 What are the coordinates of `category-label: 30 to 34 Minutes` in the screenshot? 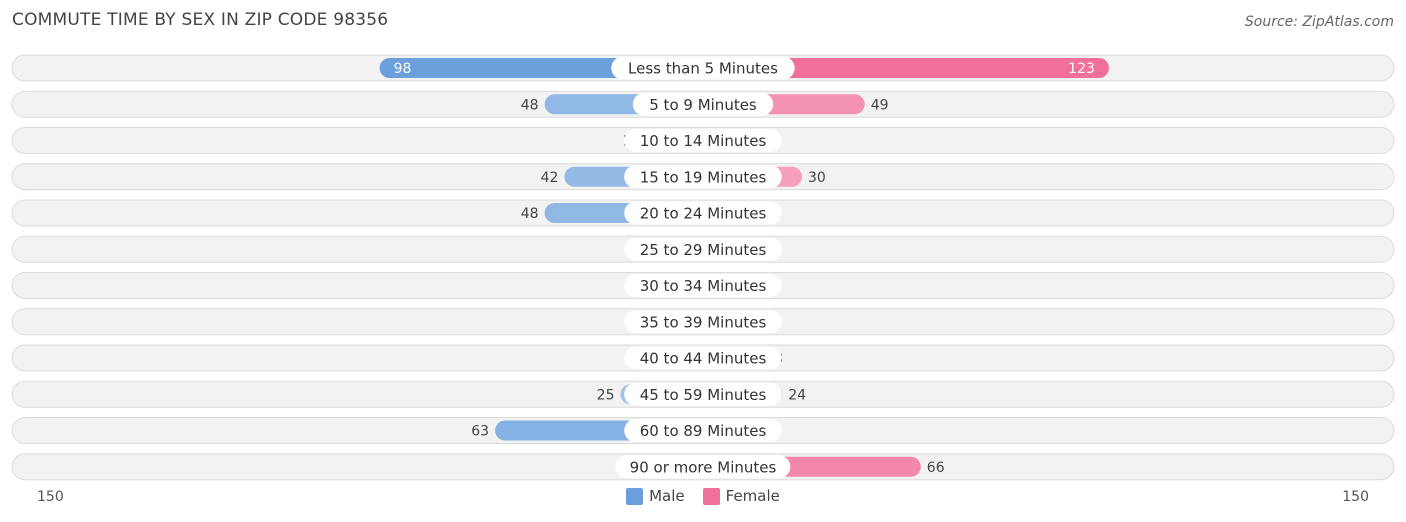 It's located at (703, 286).